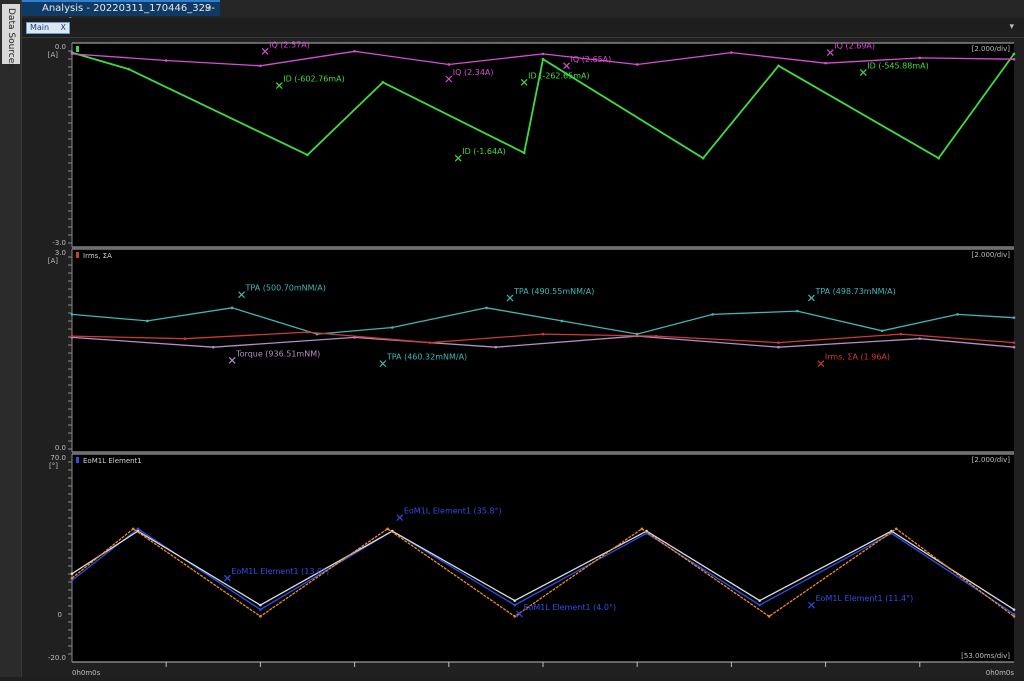  I want to click on y-top-label: 3.0, so click(60, 253).